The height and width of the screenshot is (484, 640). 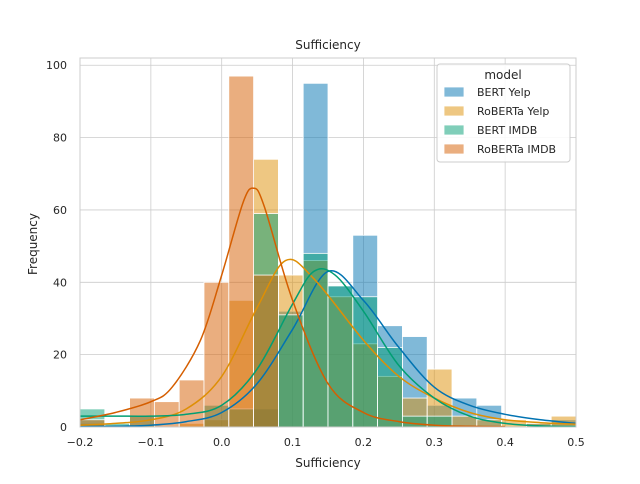 I want to click on legend-label: RoBERTa Yelp, so click(x=513, y=111).